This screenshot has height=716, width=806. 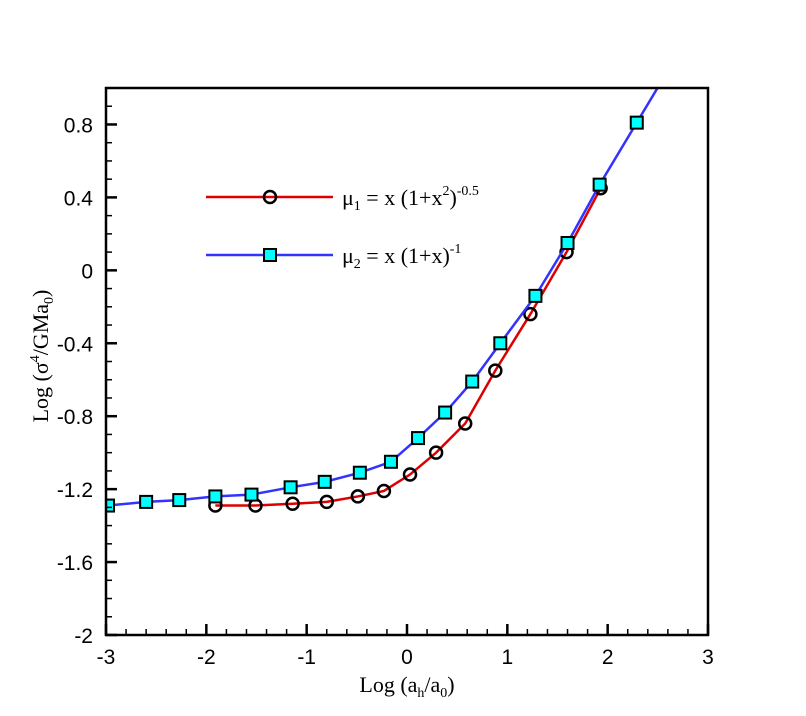 I want to click on y-tick-label: 0.8, so click(x=78, y=125).